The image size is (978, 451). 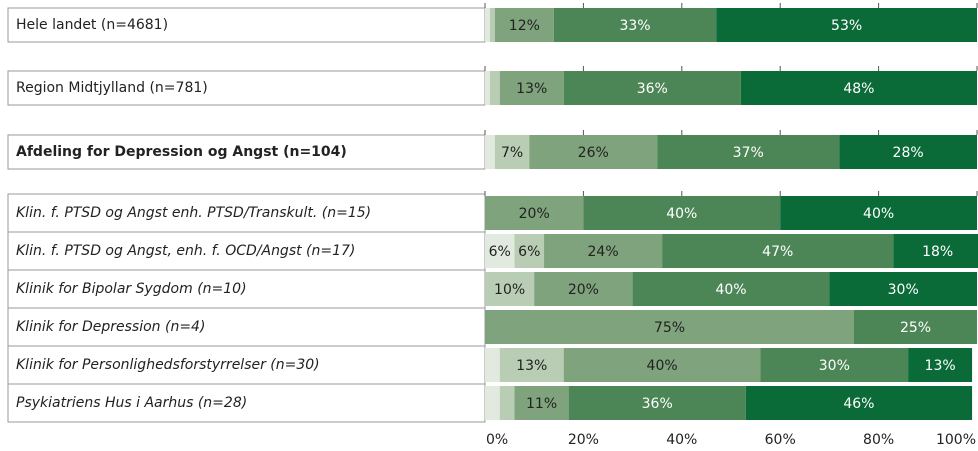 I want to click on value-label: 26%, so click(x=593, y=153).